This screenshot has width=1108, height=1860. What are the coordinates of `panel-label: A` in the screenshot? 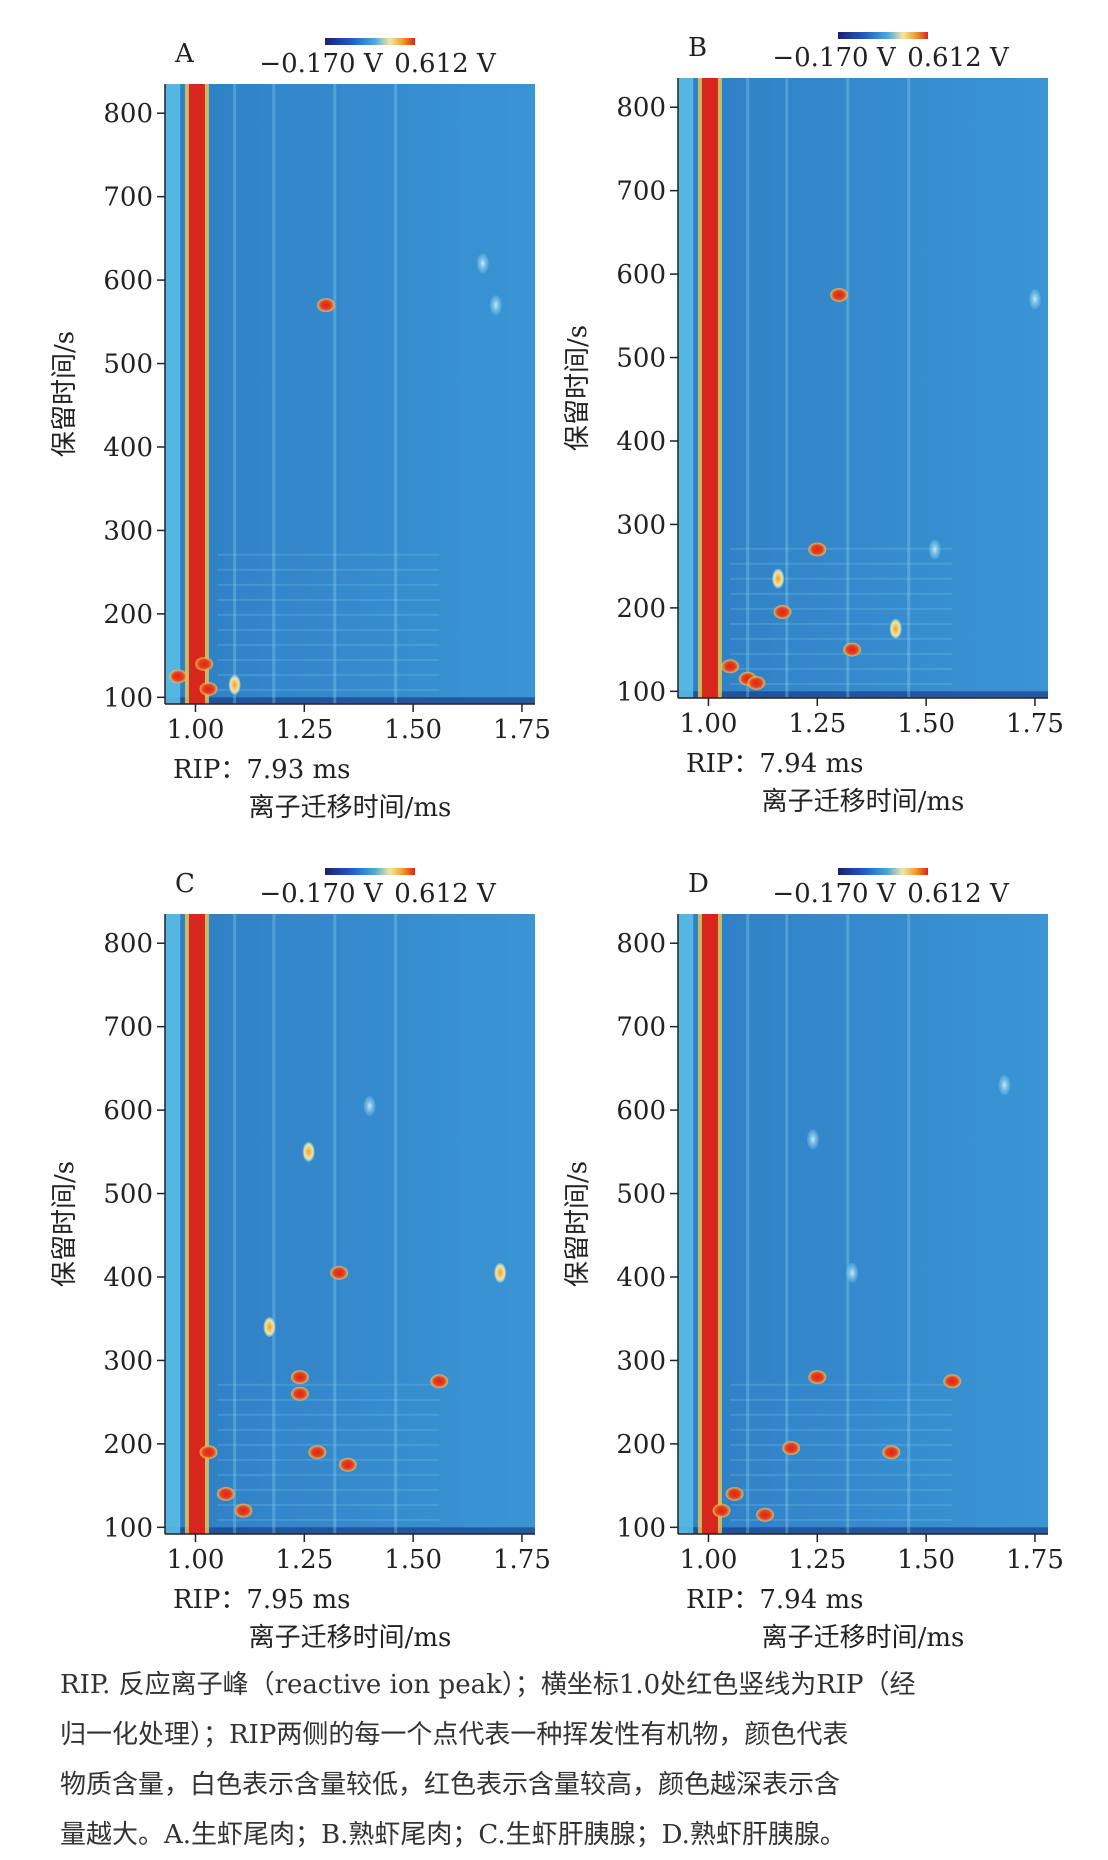 It's located at (184, 54).